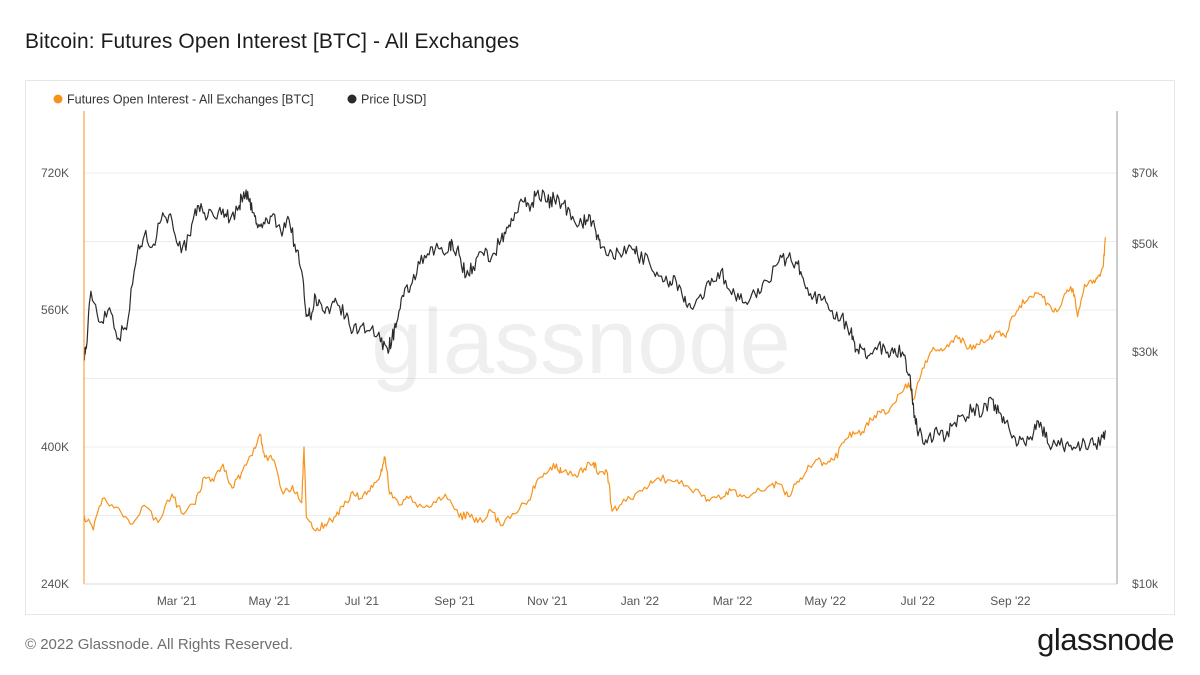  What do you see at coordinates (825, 601) in the screenshot?
I see `x-tick-label: May '22` at bounding box center [825, 601].